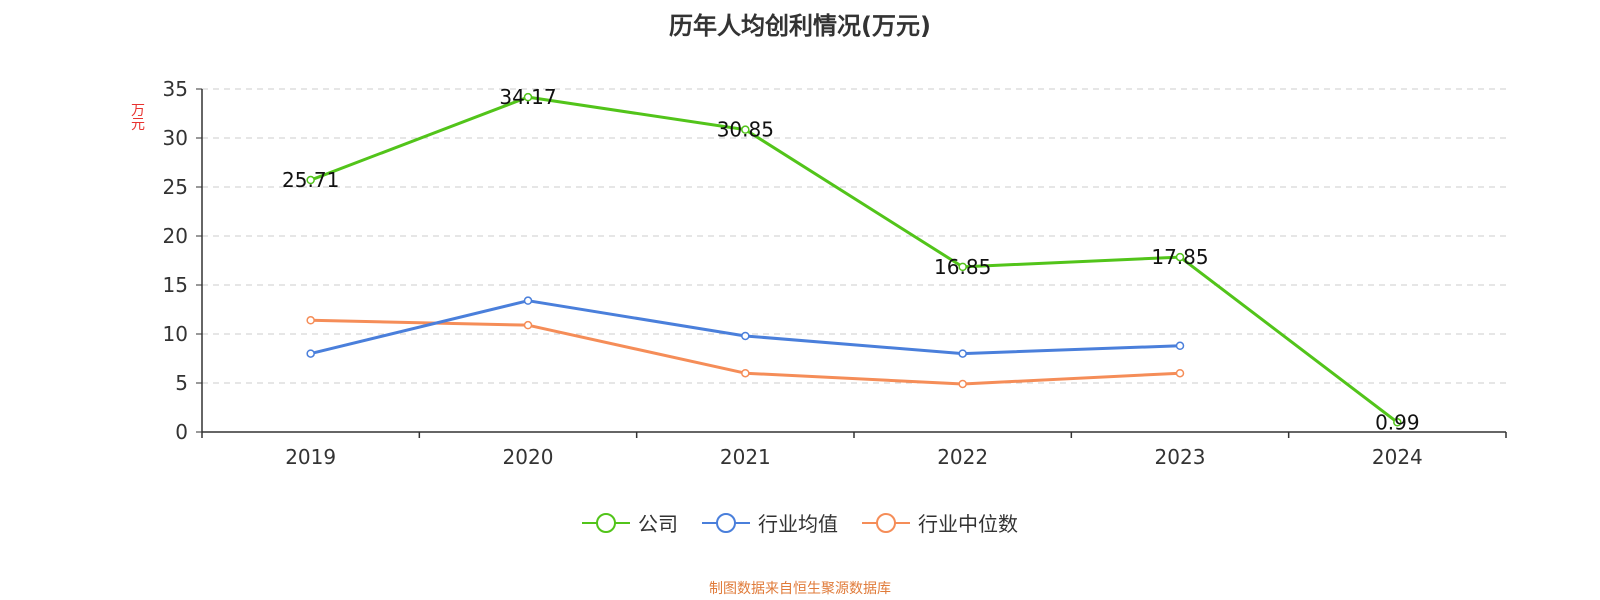 The image size is (1600, 600). Describe the element at coordinates (175, 187) in the screenshot. I see `y-tick-label: 25` at that location.